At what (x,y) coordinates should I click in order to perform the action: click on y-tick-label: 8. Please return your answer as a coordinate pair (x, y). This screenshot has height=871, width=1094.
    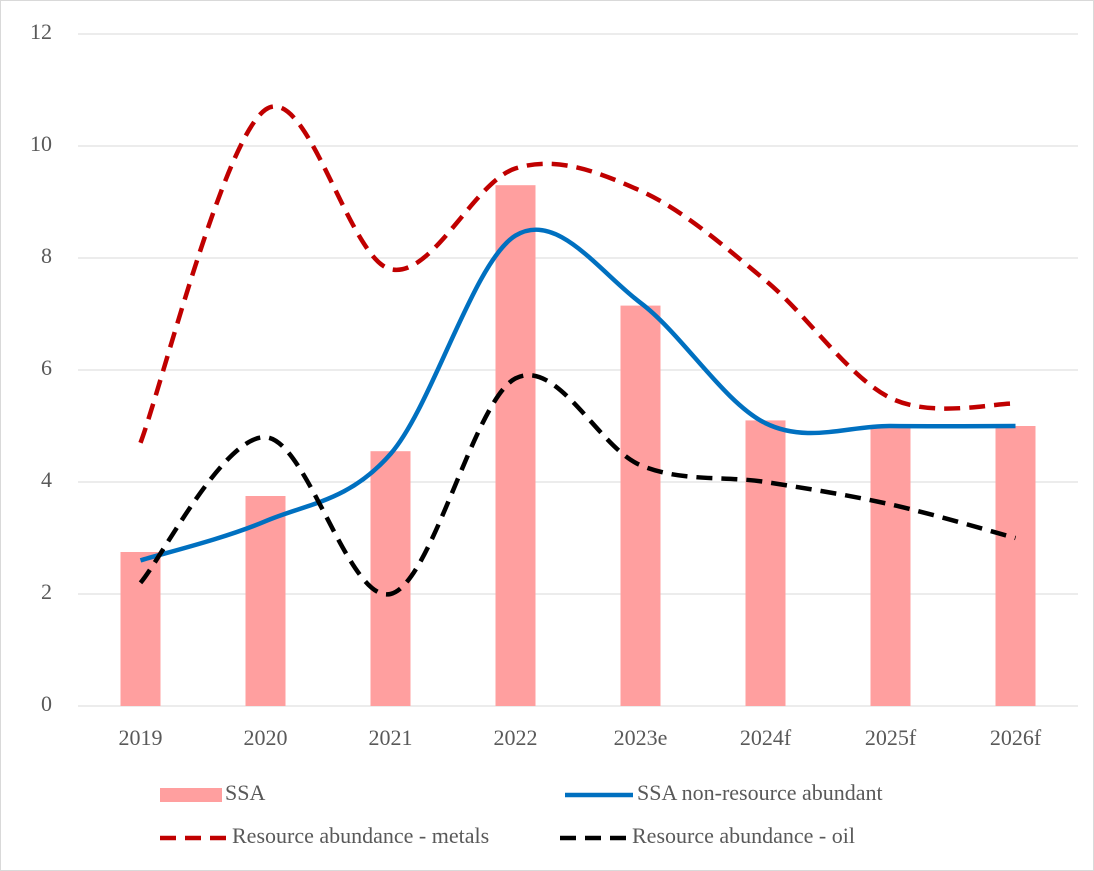
    Looking at the image, I should click on (46, 255).